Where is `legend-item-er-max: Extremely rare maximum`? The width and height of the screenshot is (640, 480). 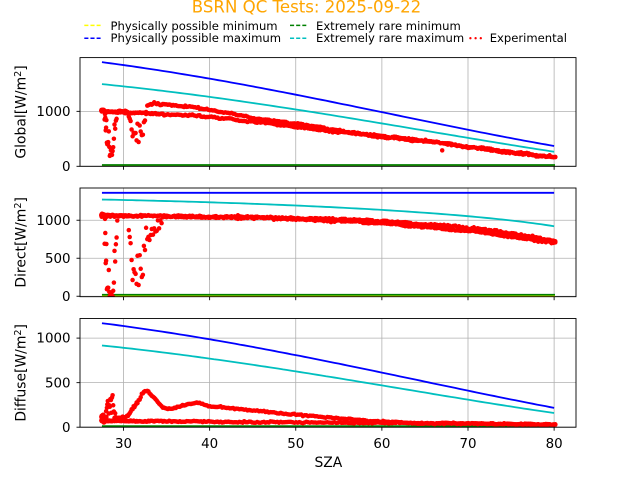 legend-item-er-max: Extremely rare maximum is located at coordinates (377, 38).